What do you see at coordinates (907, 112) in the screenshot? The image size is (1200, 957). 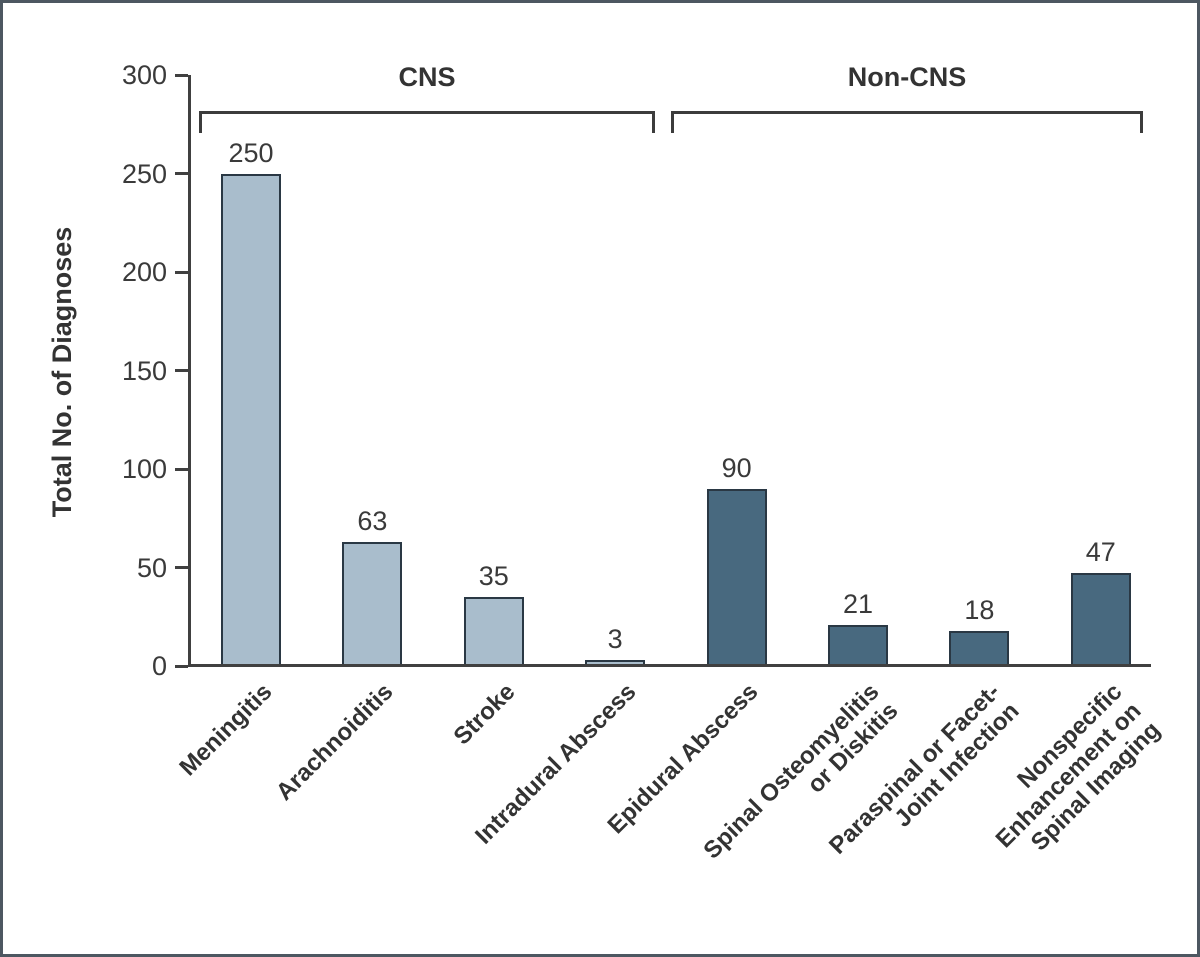 I see `non-cns-bracket-line` at bounding box center [907, 112].